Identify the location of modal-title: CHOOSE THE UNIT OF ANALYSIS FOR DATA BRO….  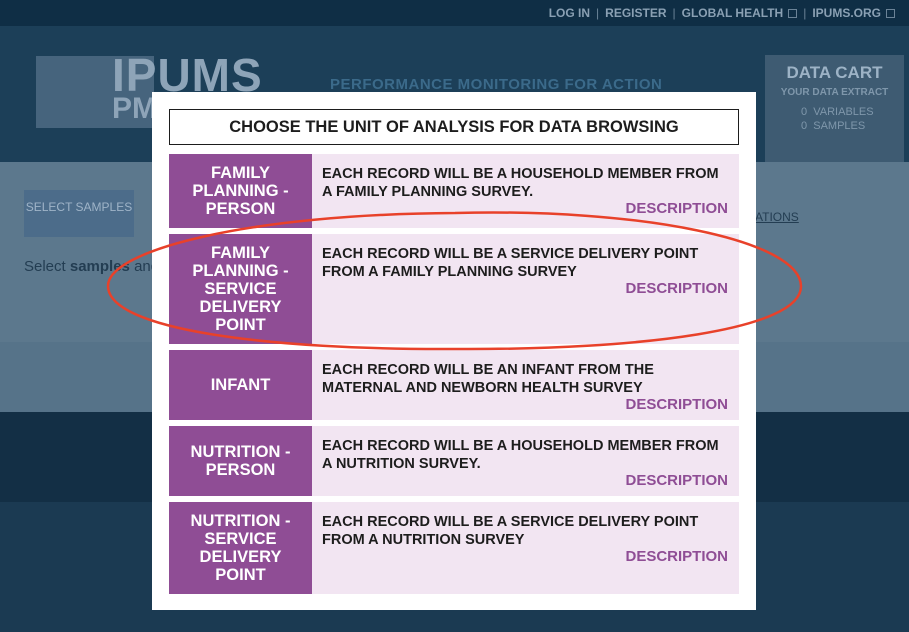
(454, 127).